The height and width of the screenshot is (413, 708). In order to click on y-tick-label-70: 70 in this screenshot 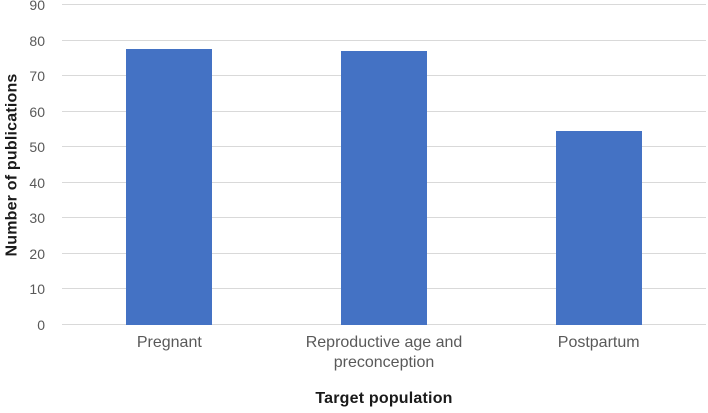, I will do `click(37, 76)`.